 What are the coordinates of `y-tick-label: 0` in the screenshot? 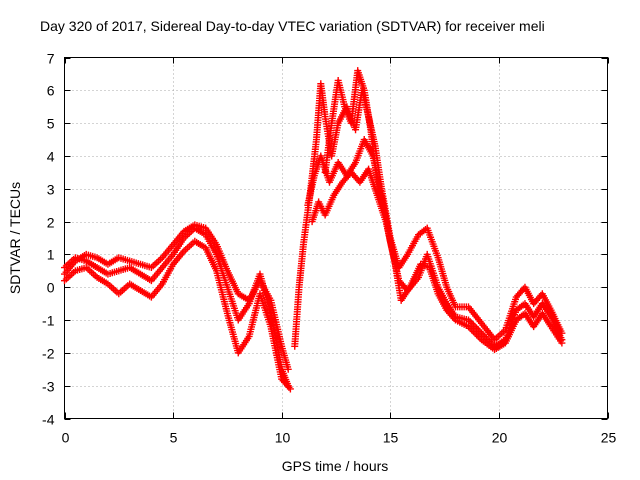 It's located at (51, 288).